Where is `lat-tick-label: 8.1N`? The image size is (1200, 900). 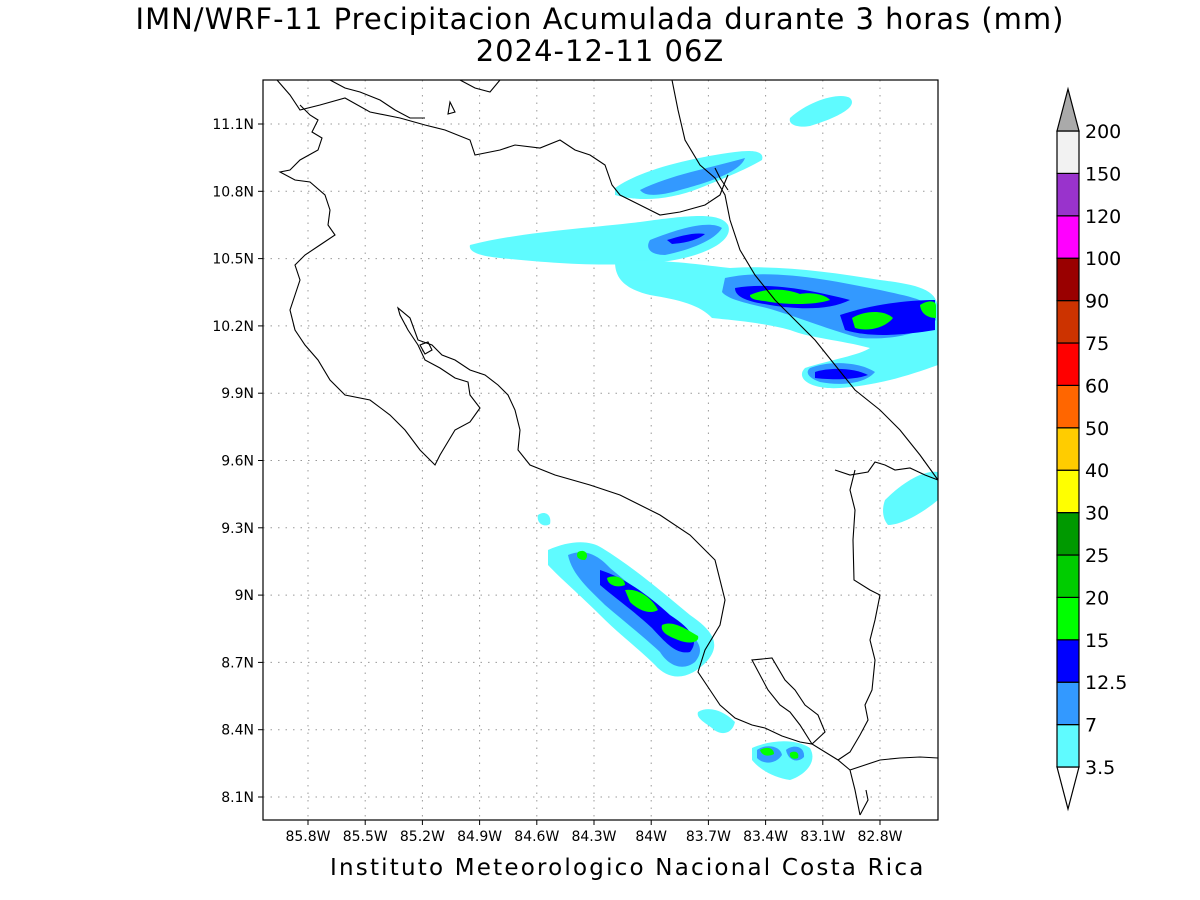 lat-tick-label: 8.1N is located at coordinates (237, 798).